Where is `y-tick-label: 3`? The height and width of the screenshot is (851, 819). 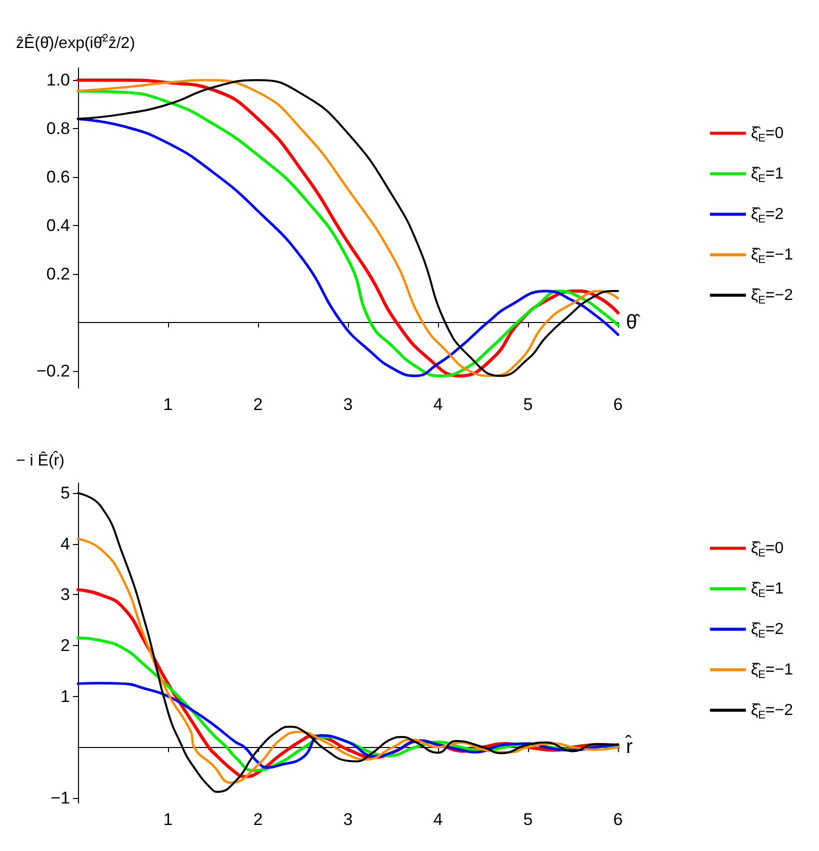 y-tick-label: 3 is located at coordinates (65, 594).